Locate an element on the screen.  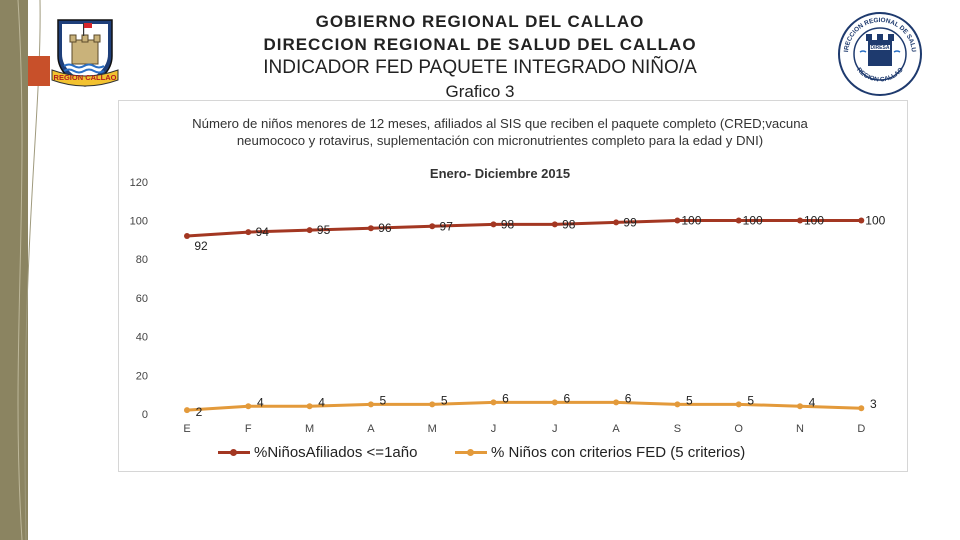
band-lines is located at coordinates (29, 270).